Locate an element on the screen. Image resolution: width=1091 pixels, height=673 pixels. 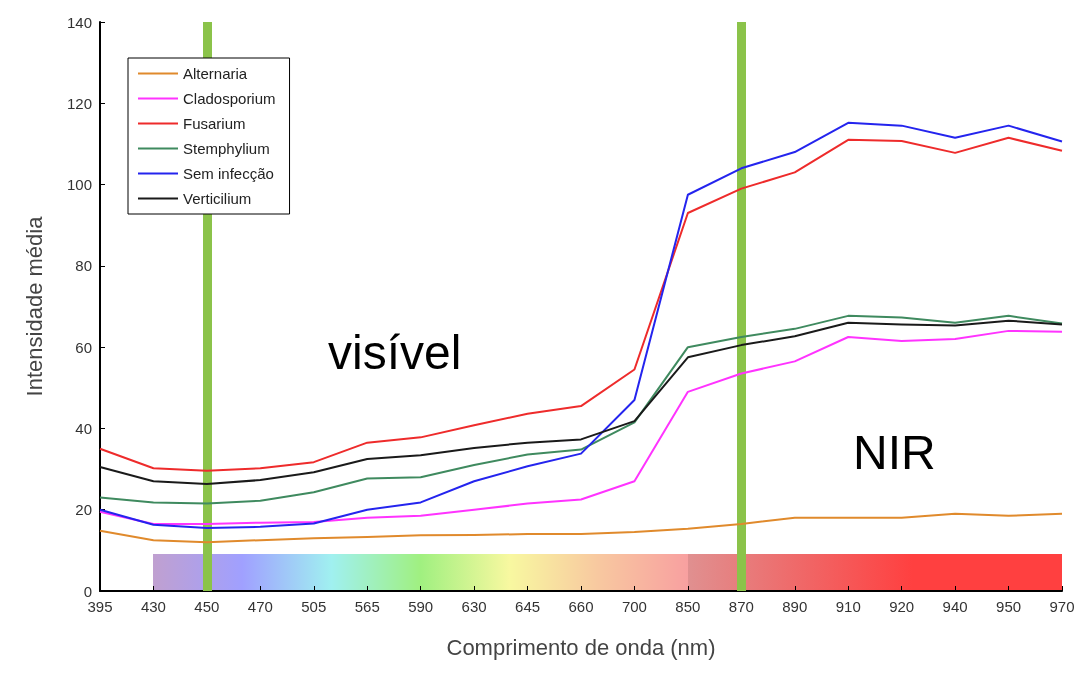
x-tick-label: 505 is located at coordinates (314, 606).